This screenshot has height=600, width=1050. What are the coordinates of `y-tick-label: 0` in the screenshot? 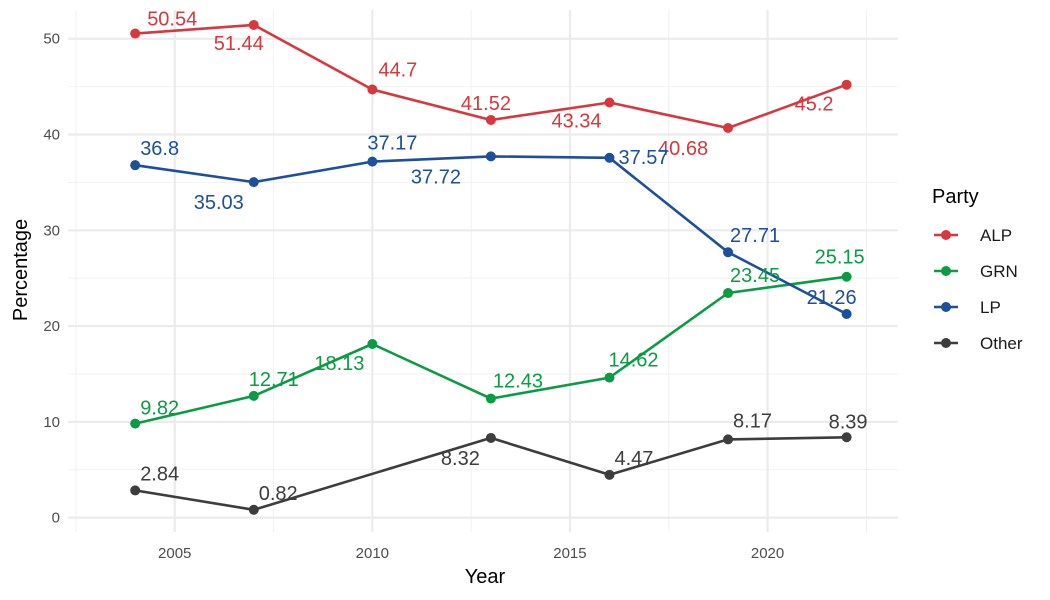 It's located at (56, 518).